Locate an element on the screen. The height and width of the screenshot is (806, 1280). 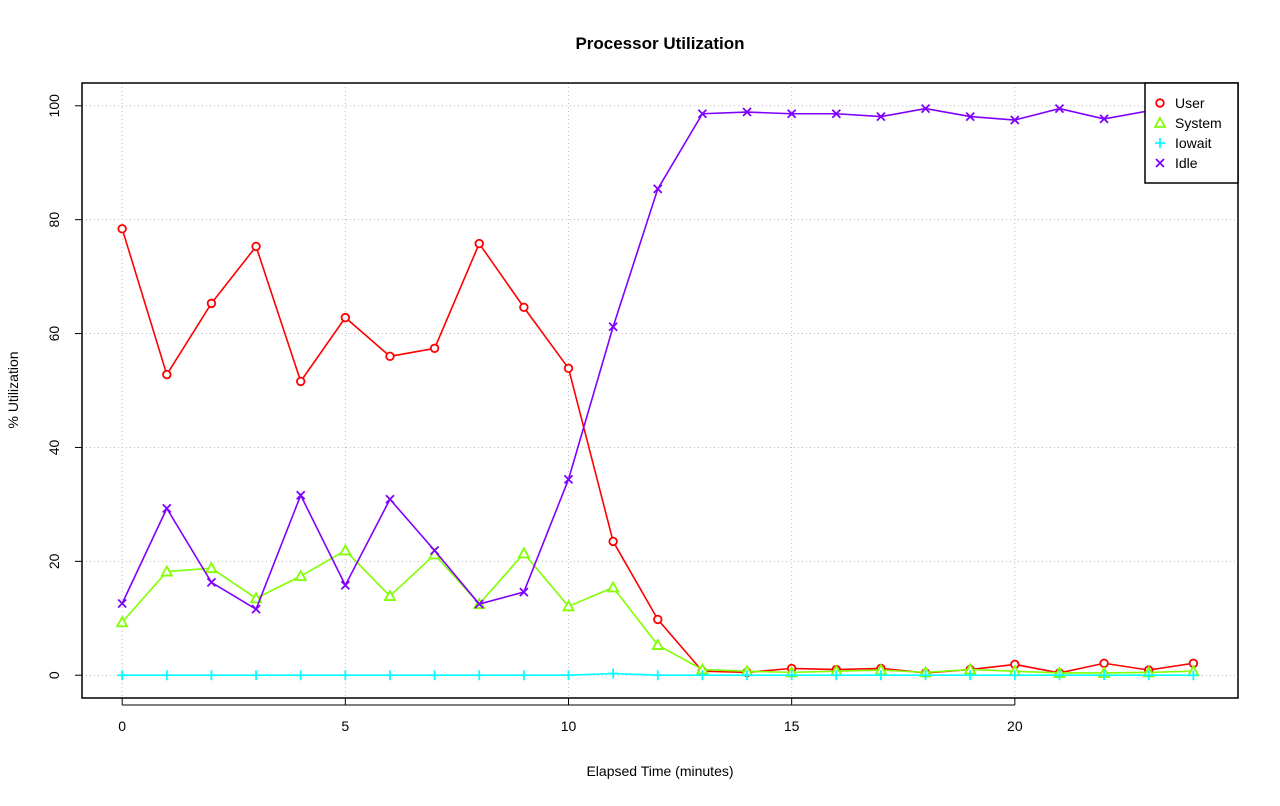
x-tick-label: 5 is located at coordinates (345, 726).